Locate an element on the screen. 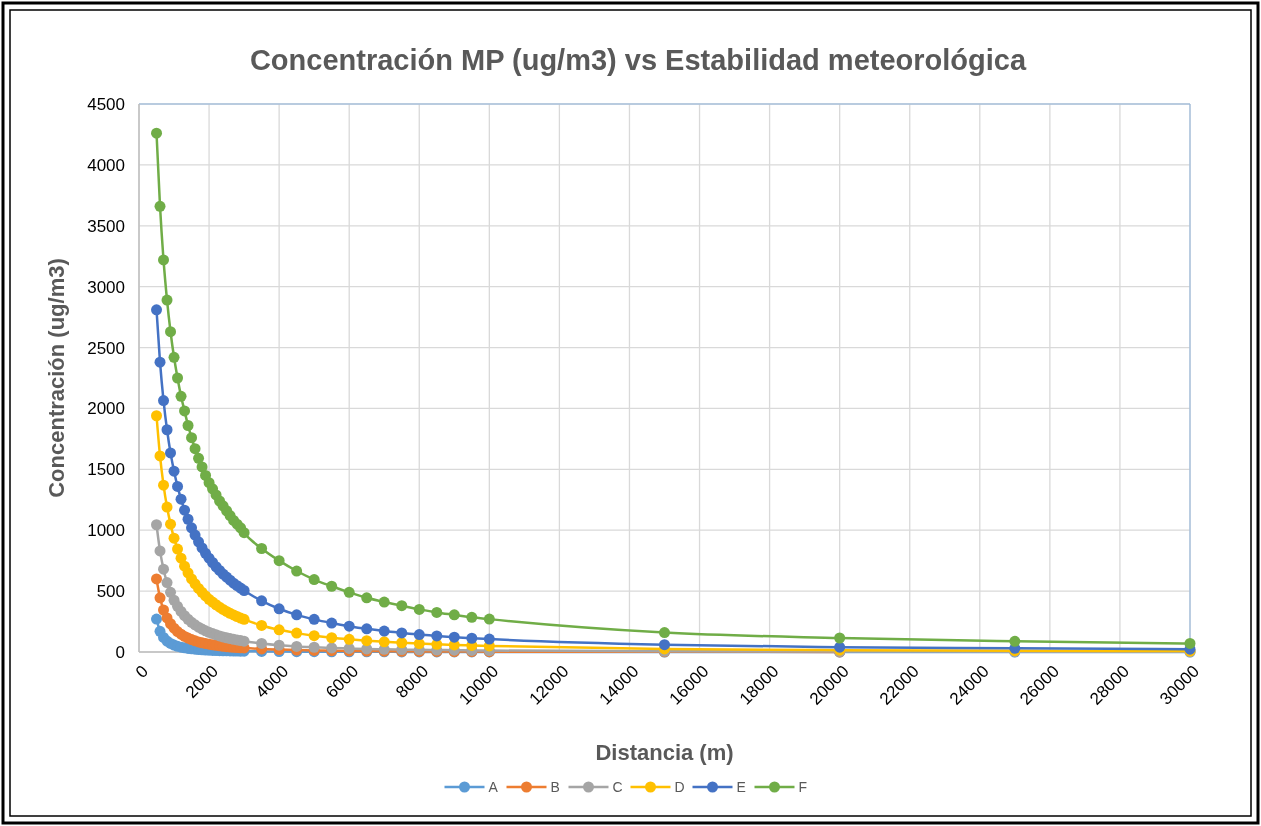  legend-label: C is located at coordinates (617, 786).